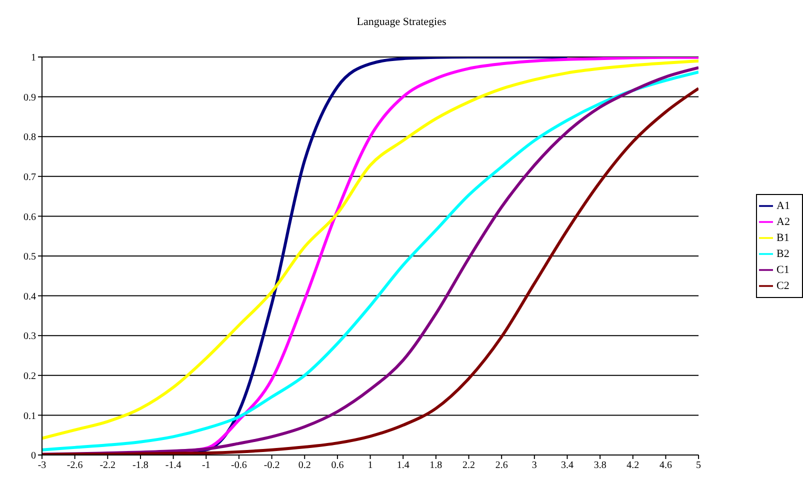 This screenshot has height=483, width=803. I want to click on legend-label: A1, so click(783, 206).